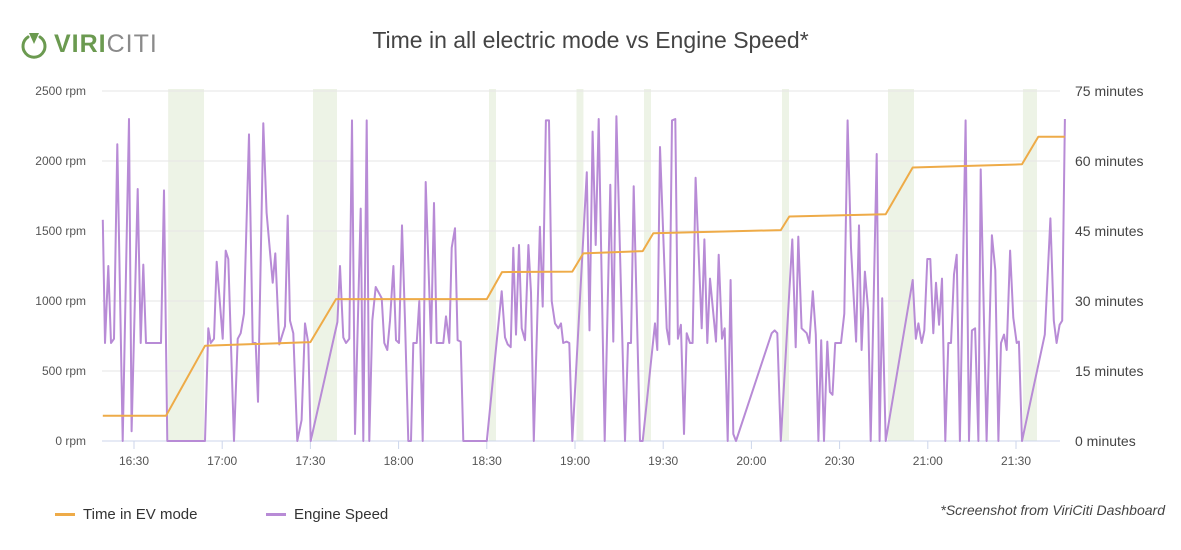 The height and width of the screenshot is (550, 1181). I want to click on legend-item-ev-mode: Time in EV mode, so click(126, 514).